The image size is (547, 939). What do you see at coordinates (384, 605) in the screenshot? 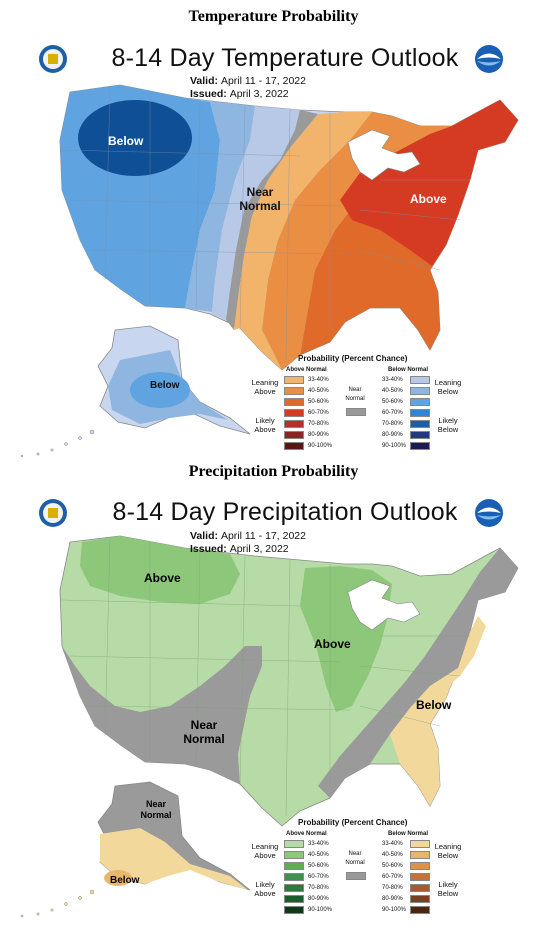
I see `great-lakes-precip` at bounding box center [384, 605].